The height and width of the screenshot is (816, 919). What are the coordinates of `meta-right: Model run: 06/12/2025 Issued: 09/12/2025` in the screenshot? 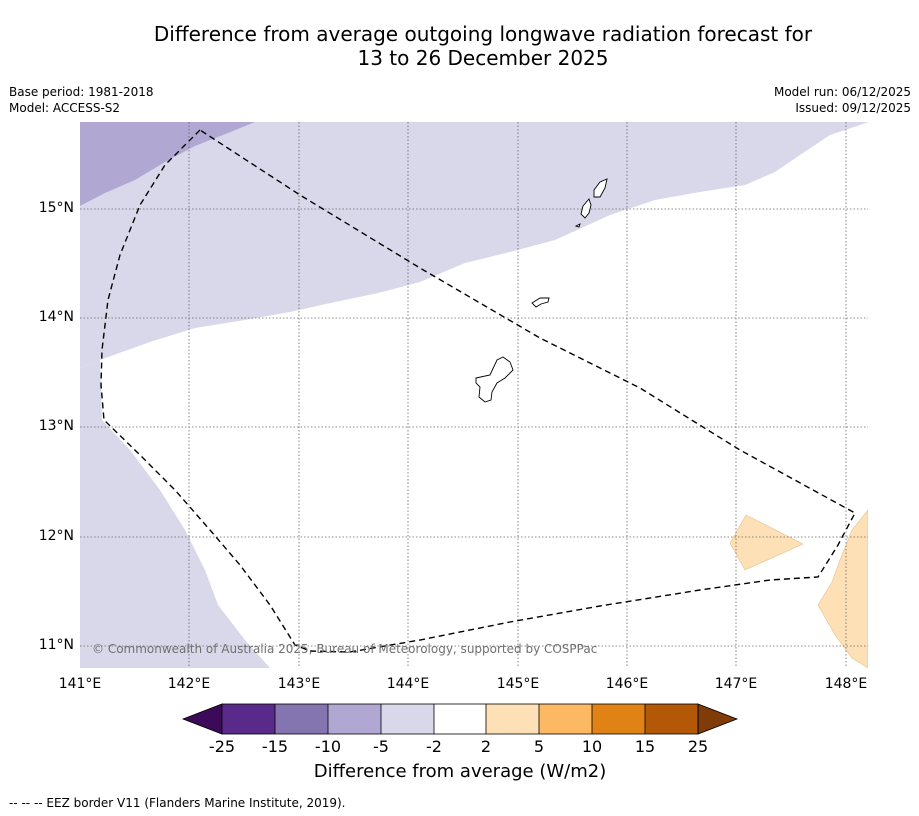 It's located at (842, 100).